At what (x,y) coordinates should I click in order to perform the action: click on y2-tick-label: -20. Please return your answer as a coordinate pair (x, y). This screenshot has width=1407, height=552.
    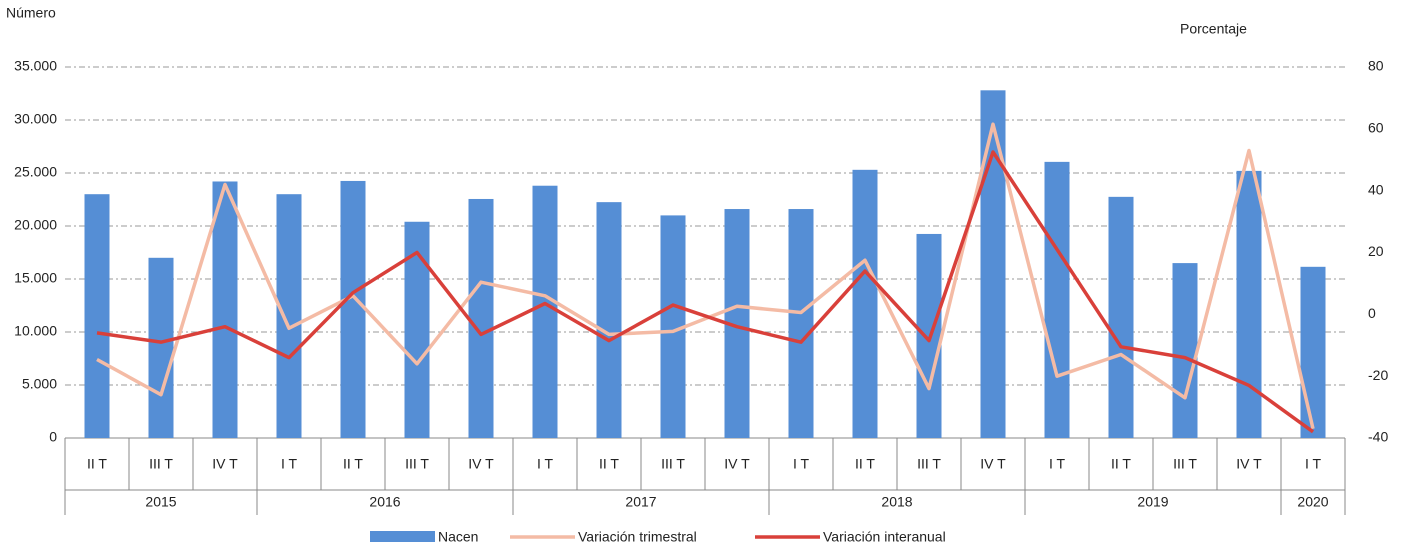
    Looking at the image, I should click on (1378, 375).